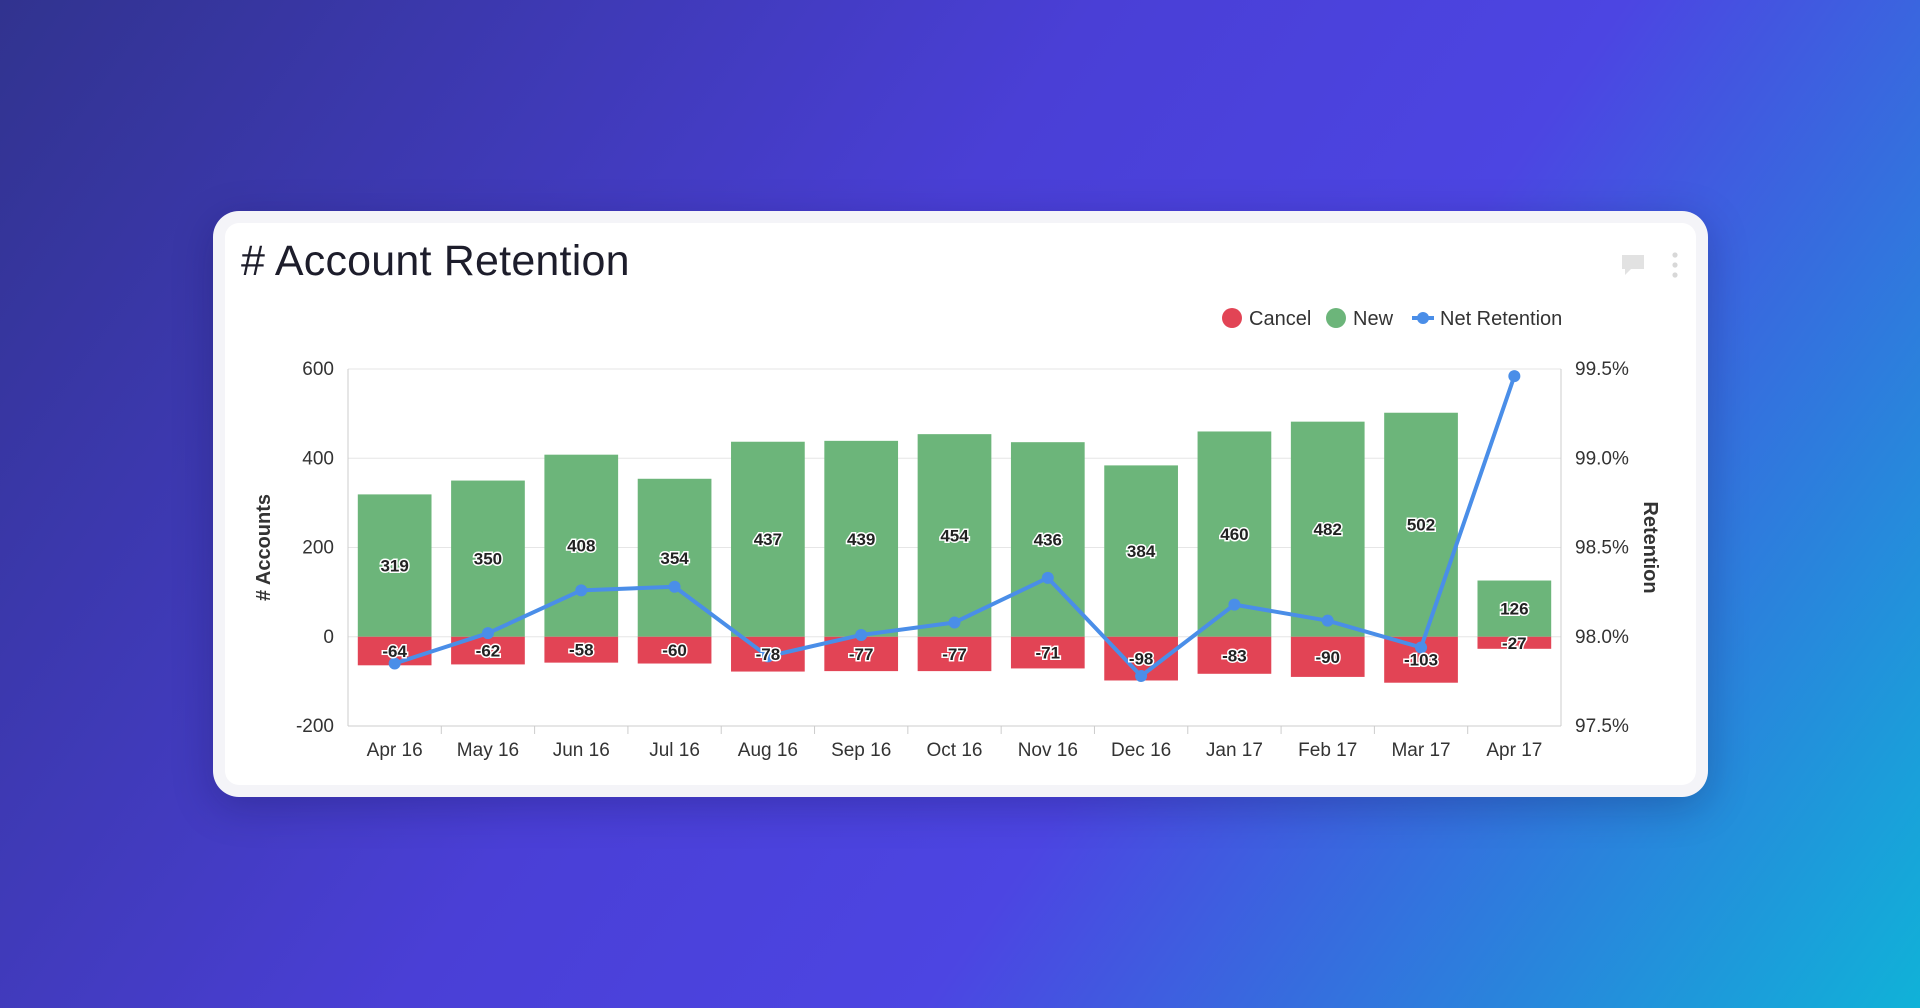  I want to click on legend-cancel-label: Cancel, so click(1280, 319).